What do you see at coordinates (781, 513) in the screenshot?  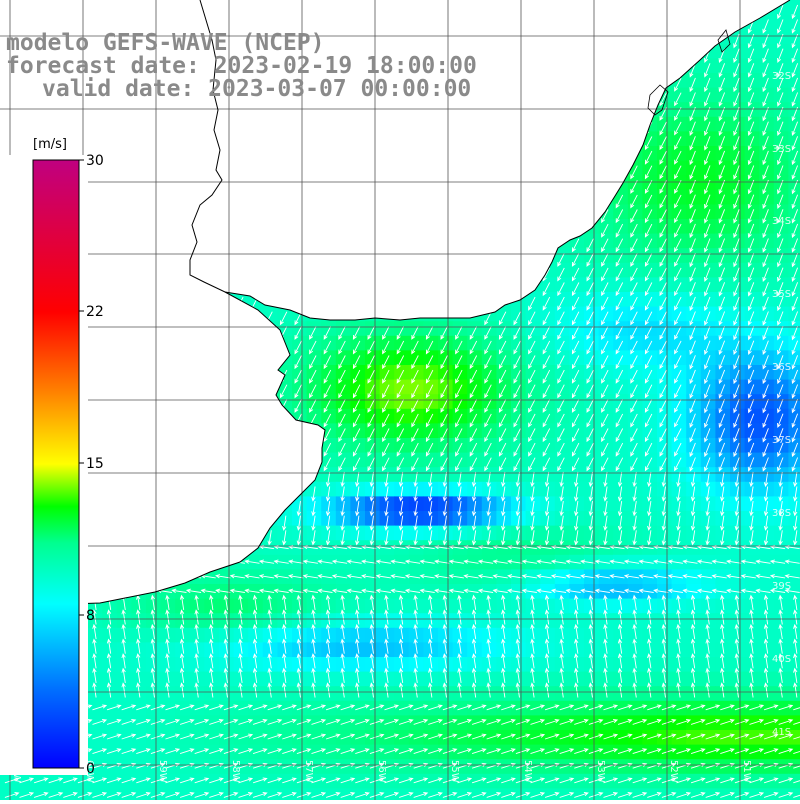 I see `latitude-label: 38S` at bounding box center [781, 513].